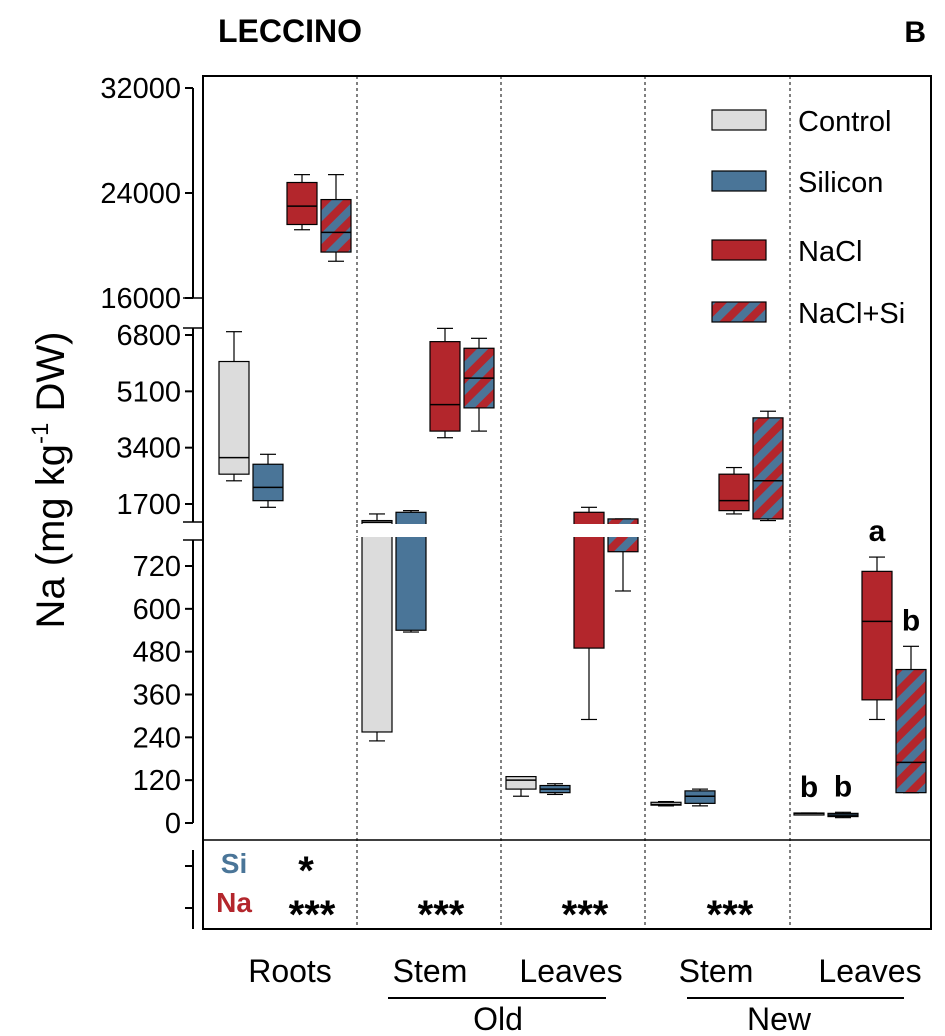  What do you see at coordinates (306, 871) in the screenshot?
I see `sig-si-mark: *` at bounding box center [306, 871].